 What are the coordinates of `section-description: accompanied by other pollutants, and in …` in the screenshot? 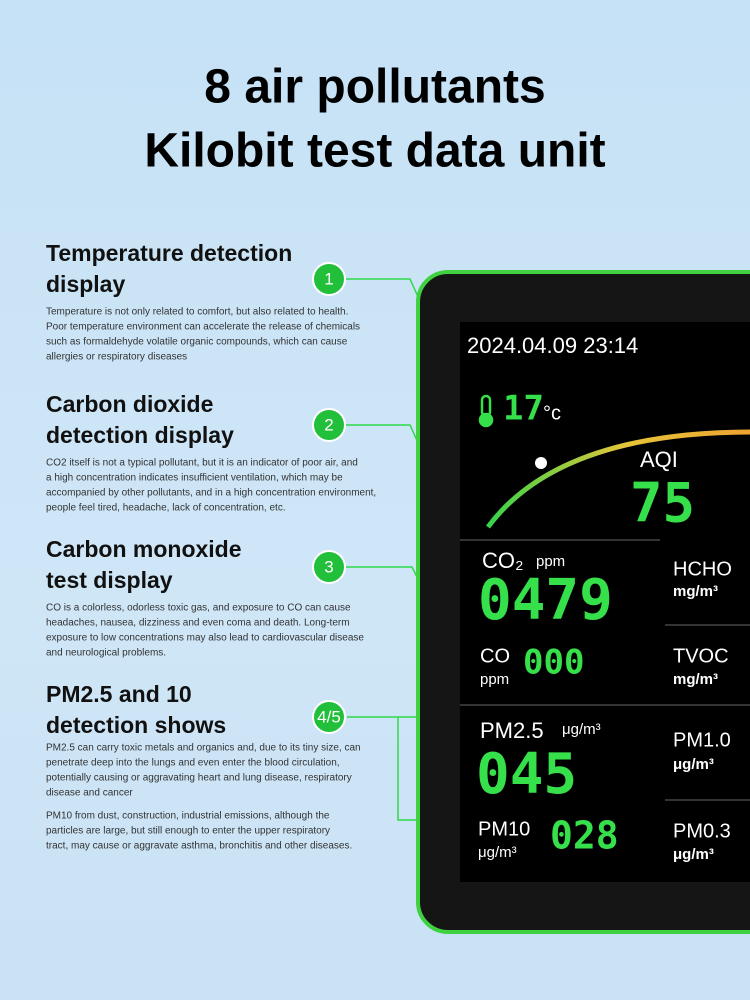 It's located at (211, 493).